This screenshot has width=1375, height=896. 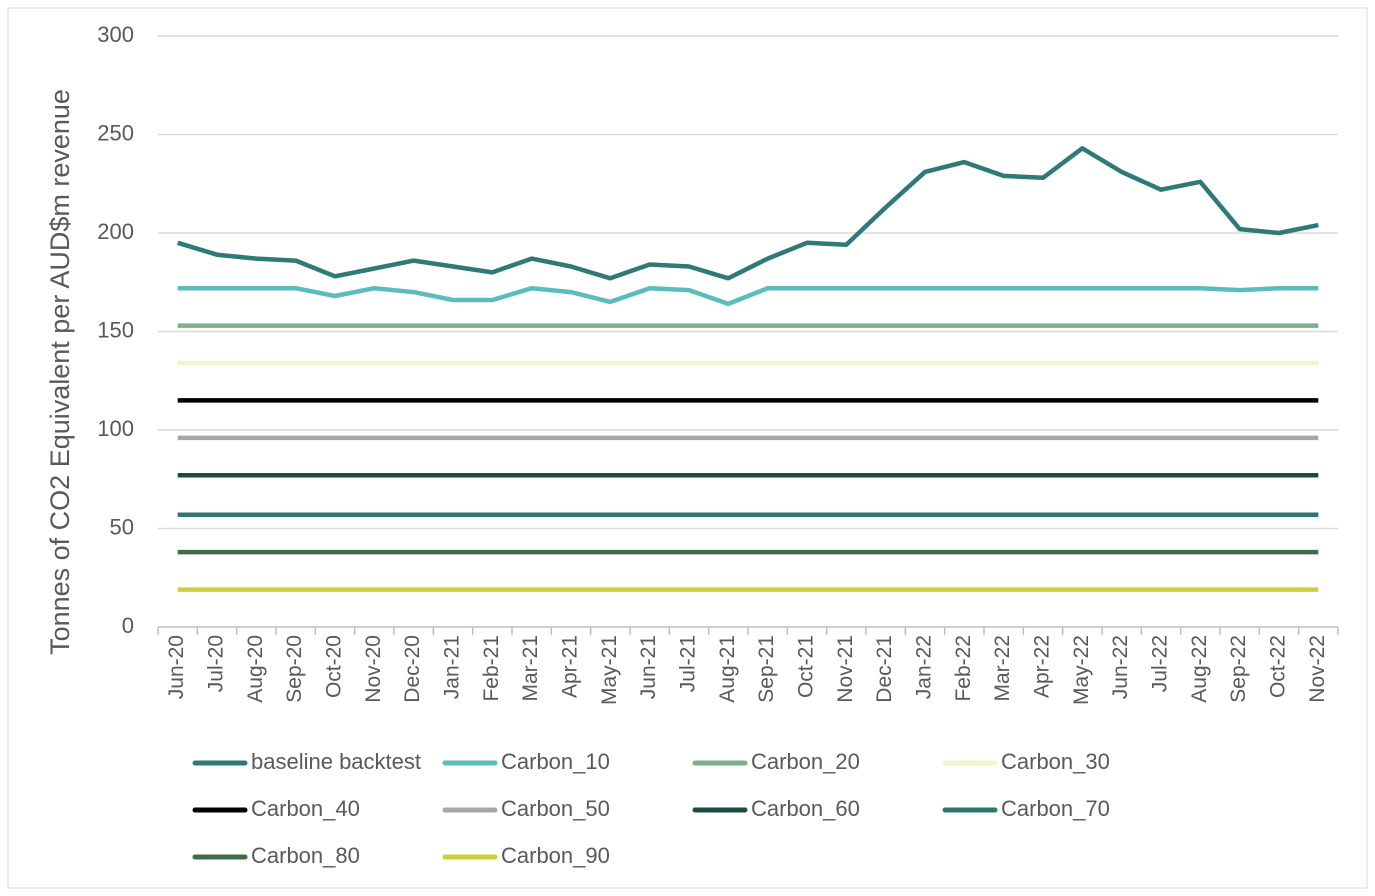 I want to click on x-tick-label: Mar-21, so click(x=530, y=668).